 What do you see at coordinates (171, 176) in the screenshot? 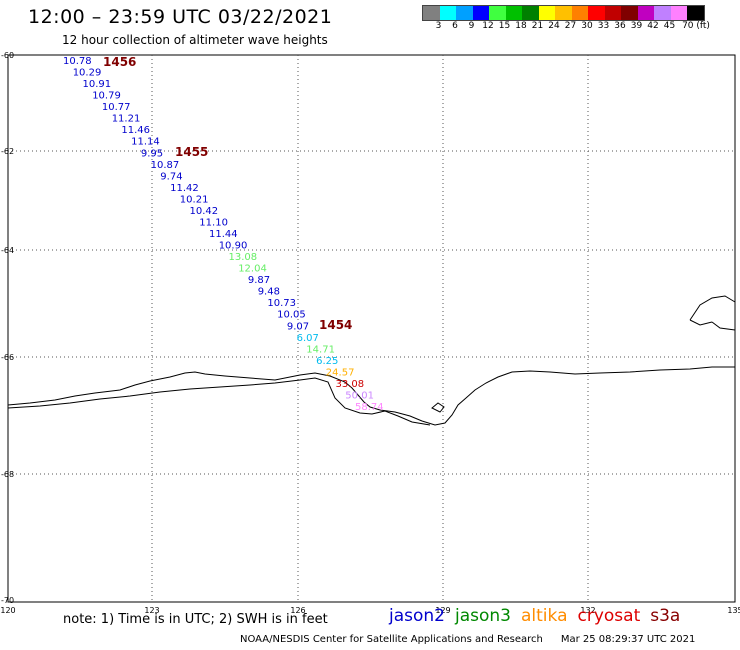
I see `wave-height-value: 9.74` at bounding box center [171, 176].